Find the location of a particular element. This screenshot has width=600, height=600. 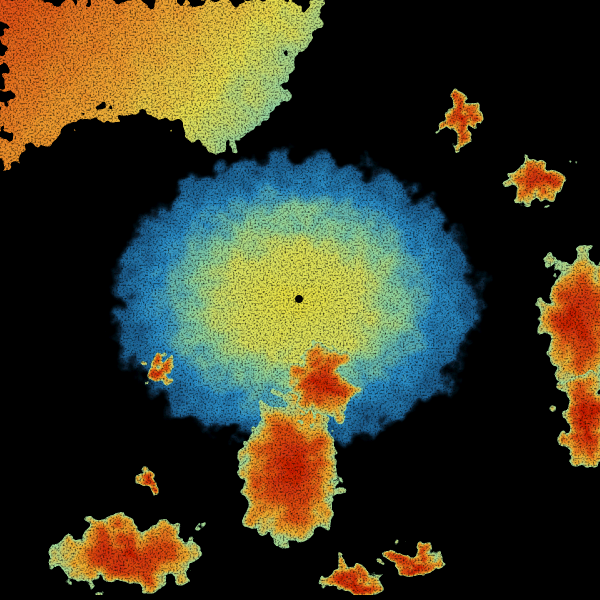

radar-site is located at coordinates (299, 299).